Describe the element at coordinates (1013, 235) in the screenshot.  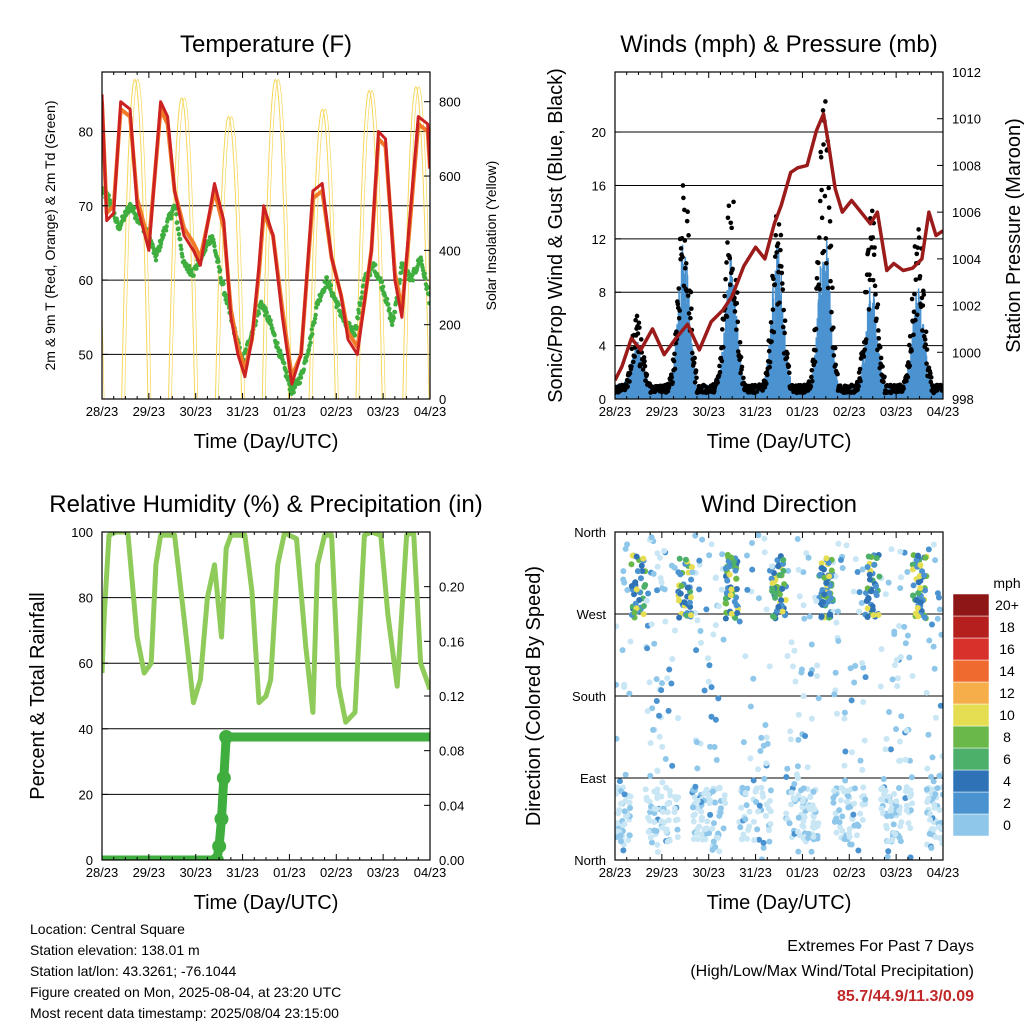
I see `winds-ylabel-right: Station Pressure (Maroon)` at that location.